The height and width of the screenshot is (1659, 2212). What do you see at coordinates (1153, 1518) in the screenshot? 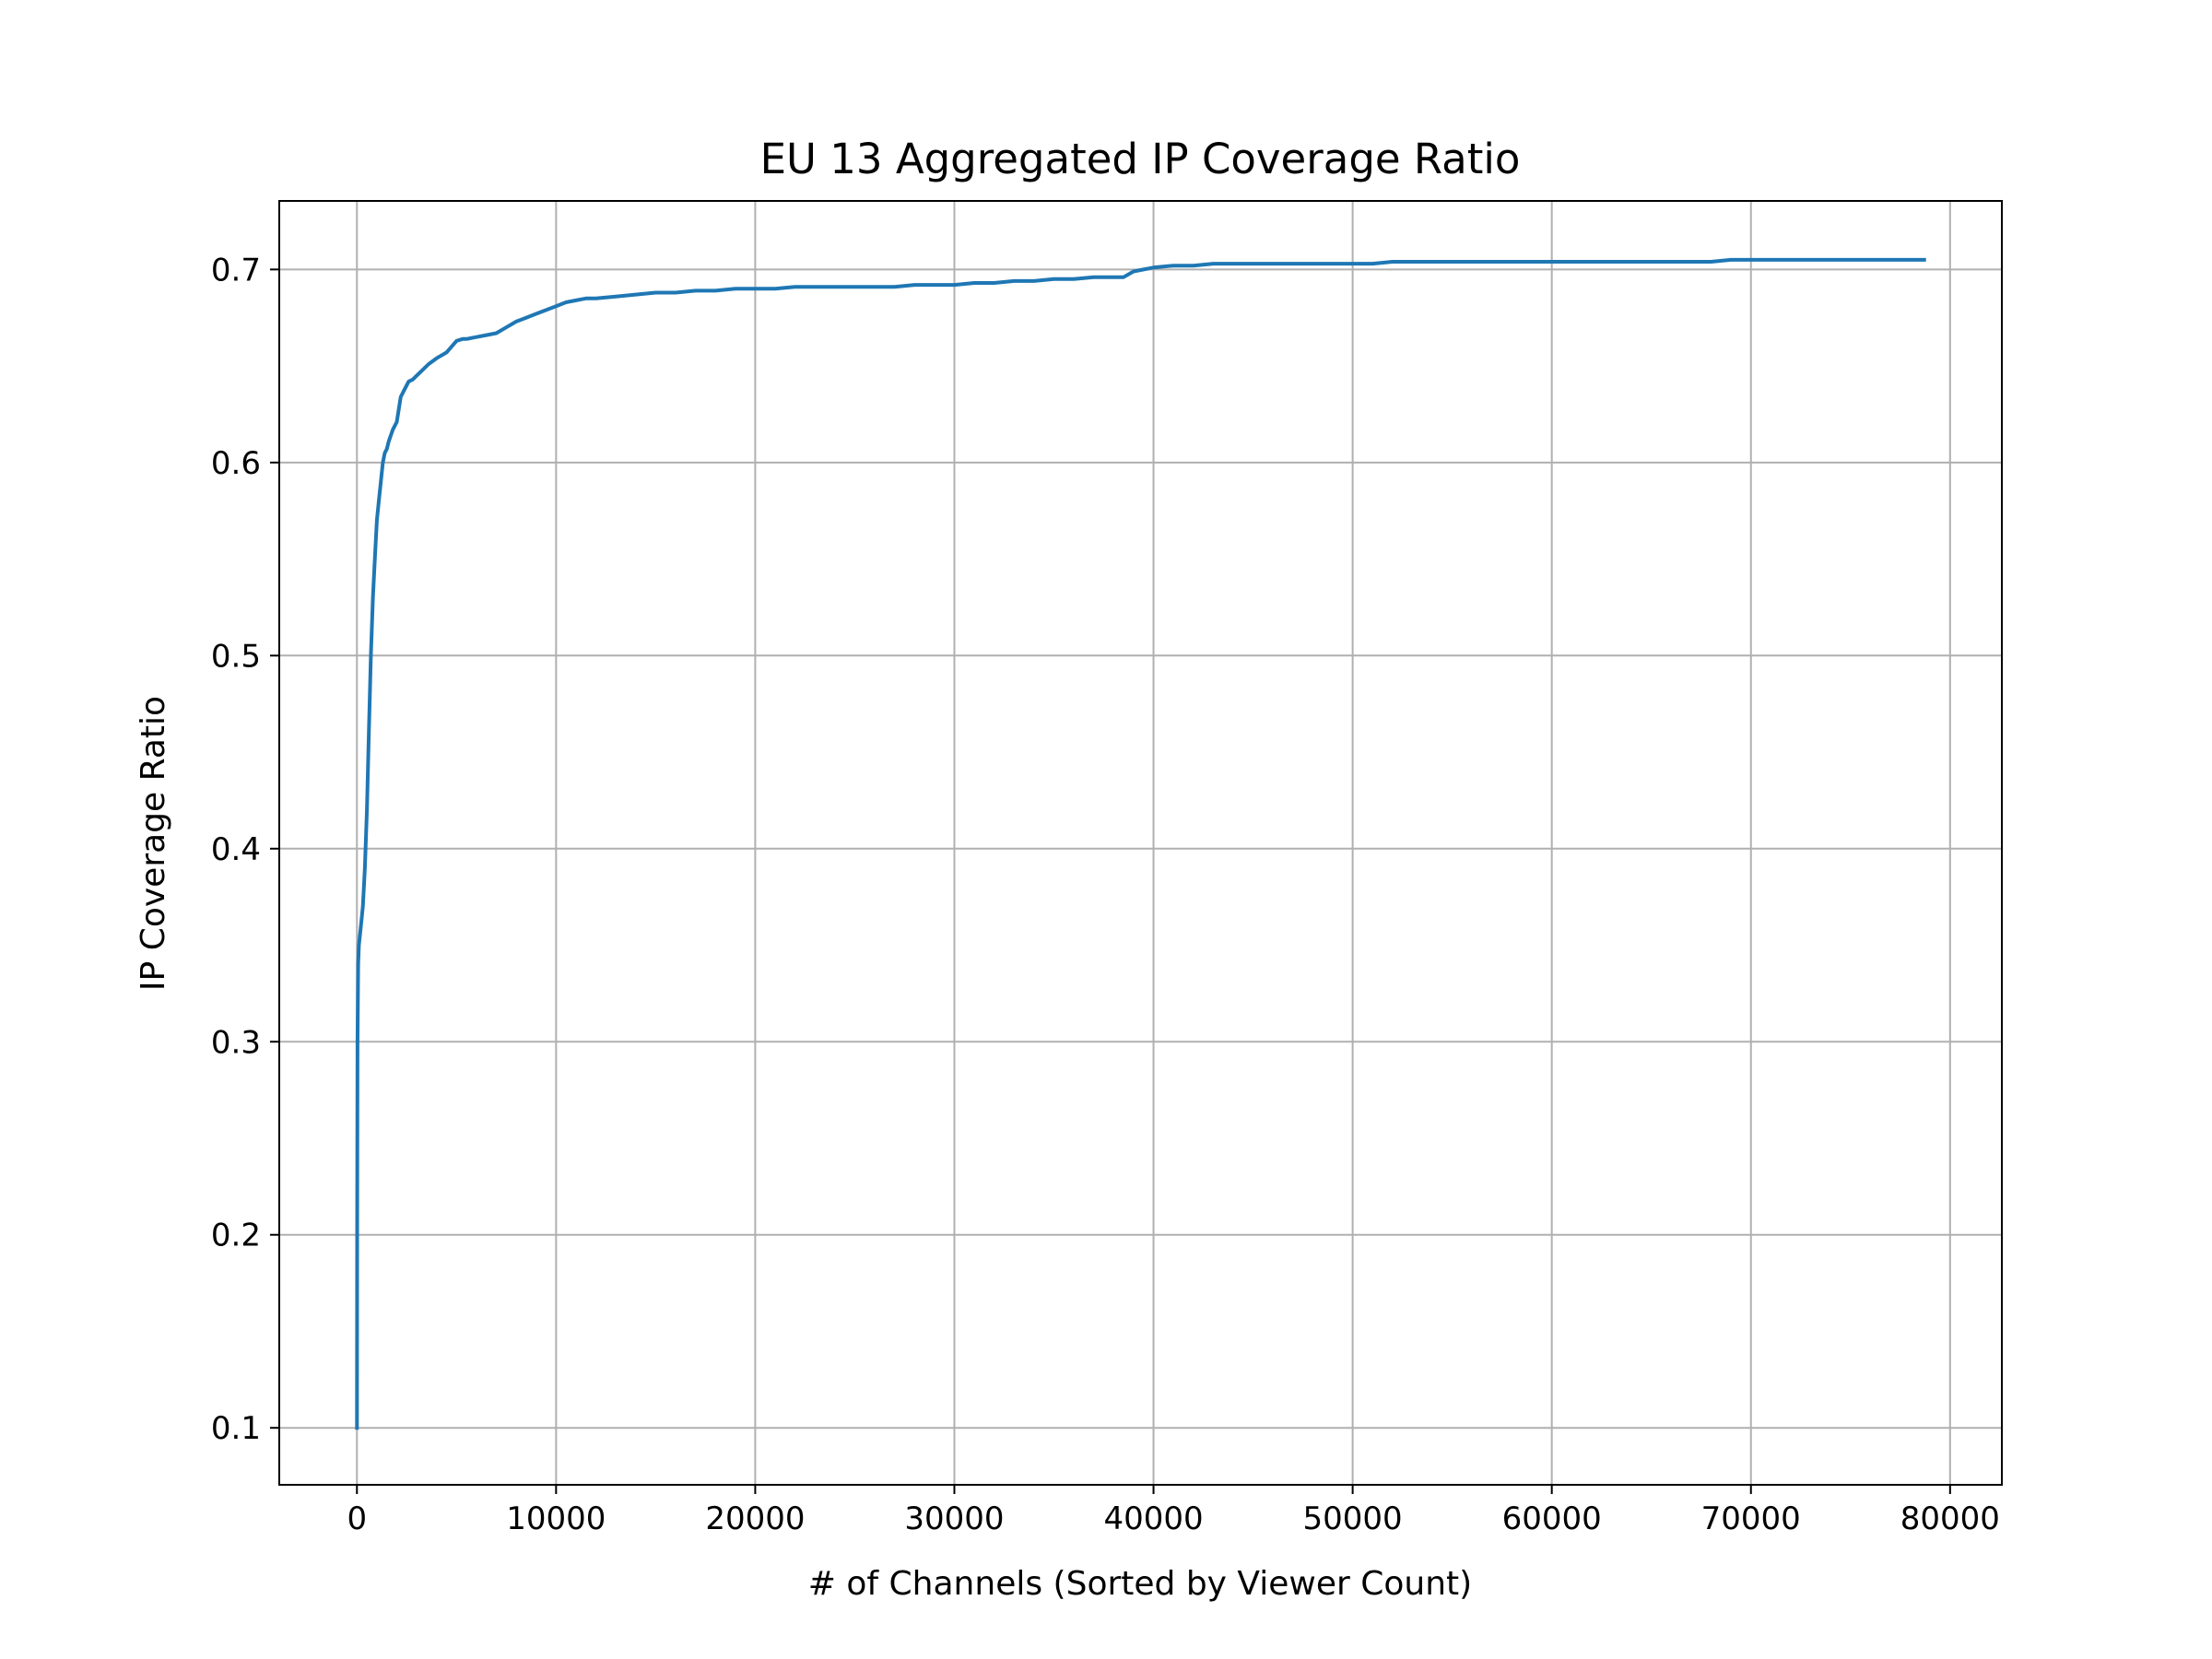
I see `x-tick-label: 40000` at bounding box center [1153, 1518].